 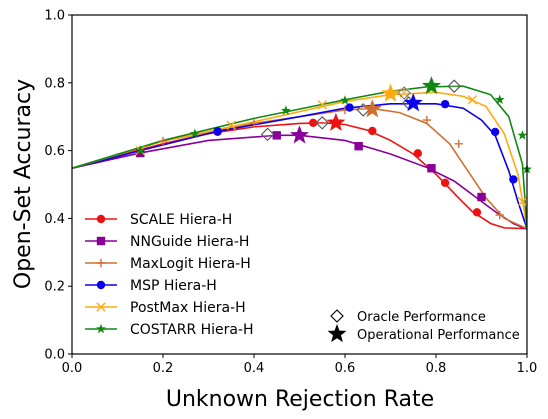 What do you see at coordinates (58, 186) in the screenshot?
I see `y-axis-ticks: 0.0 0.2 0.4 0.6 0.8 1.0` at bounding box center [58, 186].